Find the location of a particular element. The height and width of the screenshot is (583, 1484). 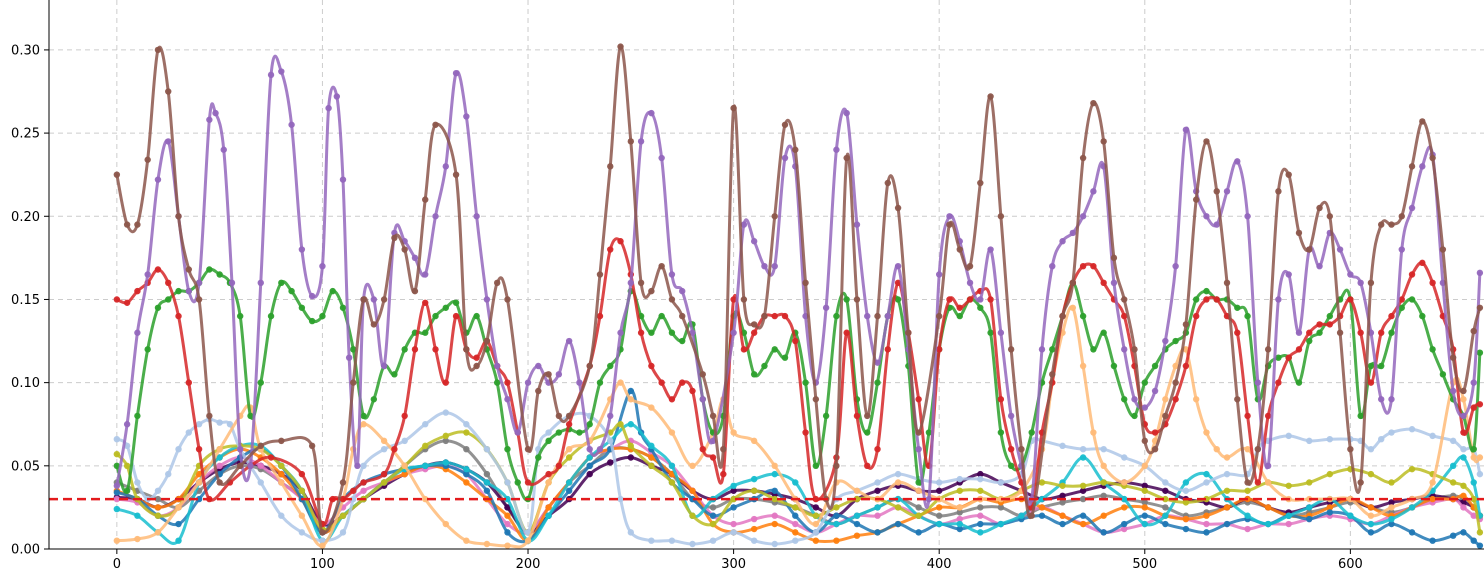

x-tick-label: 400 is located at coordinates (939, 564).